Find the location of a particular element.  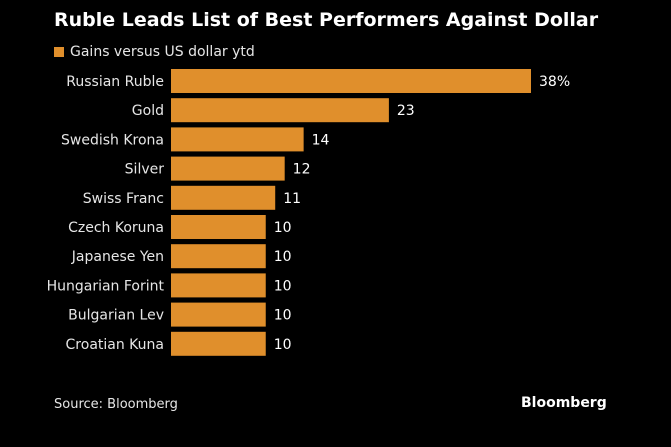

bar-swiss-franc is located at coordinates (223, 197).